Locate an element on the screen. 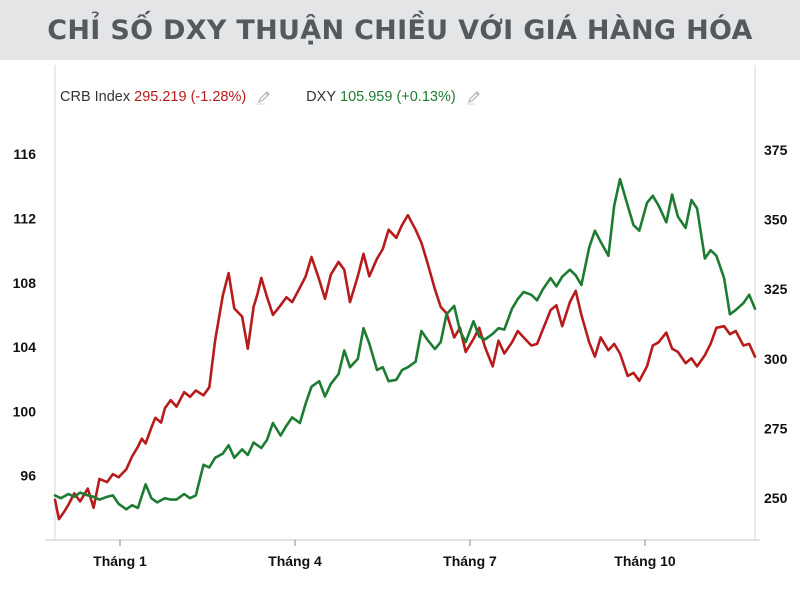  right-tick-label: 300 is located at coordinates (776, 359).